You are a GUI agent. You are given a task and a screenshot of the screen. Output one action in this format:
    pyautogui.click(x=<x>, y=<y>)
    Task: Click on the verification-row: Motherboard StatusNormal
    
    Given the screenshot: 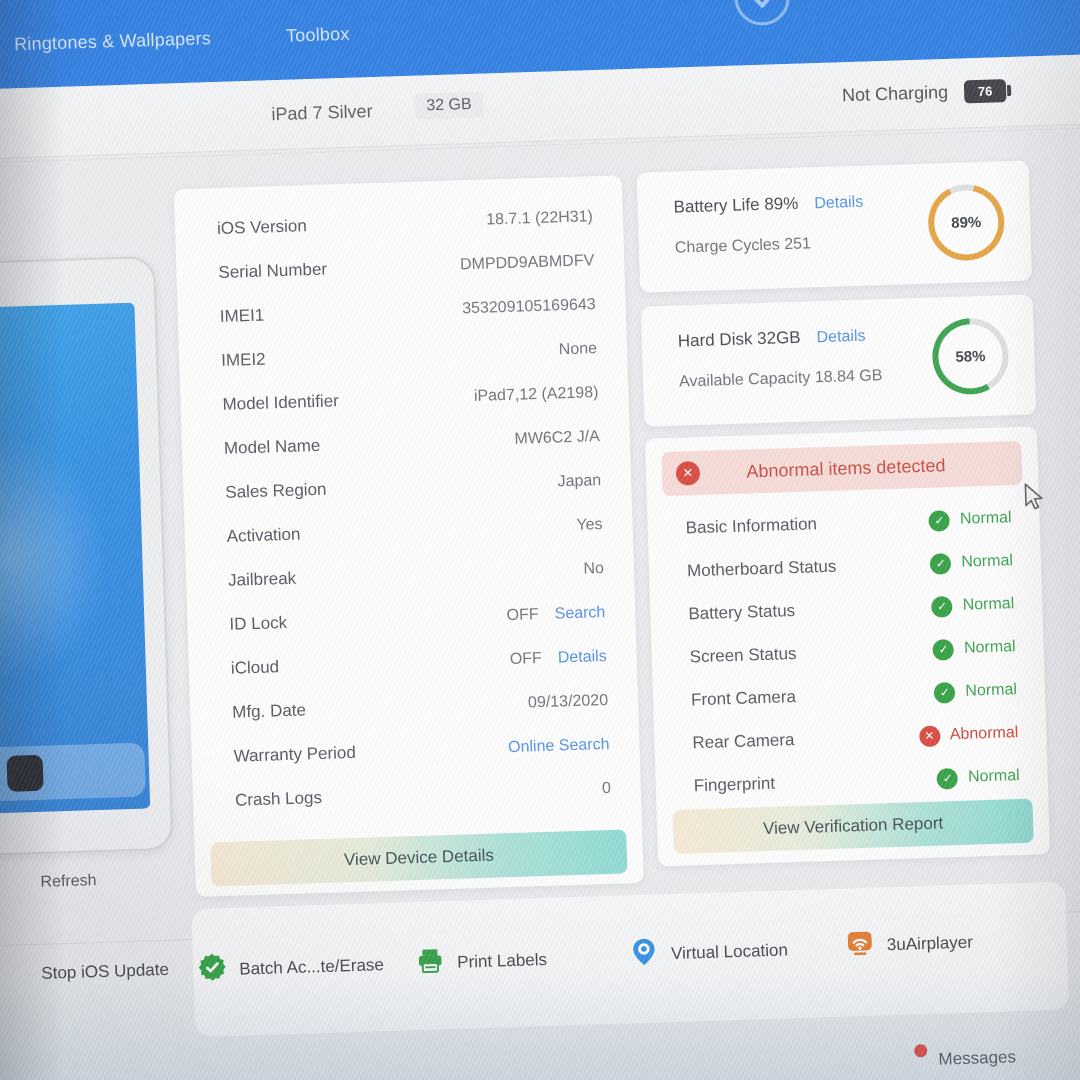 What is the action you would take?
    pyautogui.click(x=850, y=566)
    